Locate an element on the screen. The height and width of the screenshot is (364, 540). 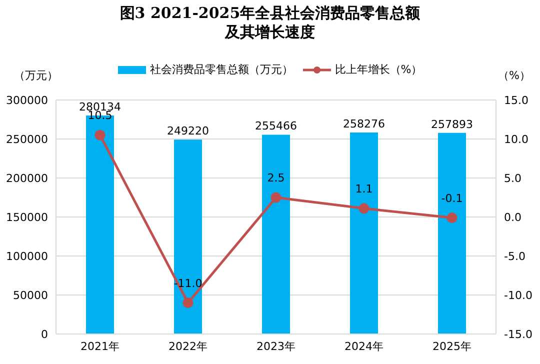
y2-tick-label: 10.0 is located at coordinates (516, 139).